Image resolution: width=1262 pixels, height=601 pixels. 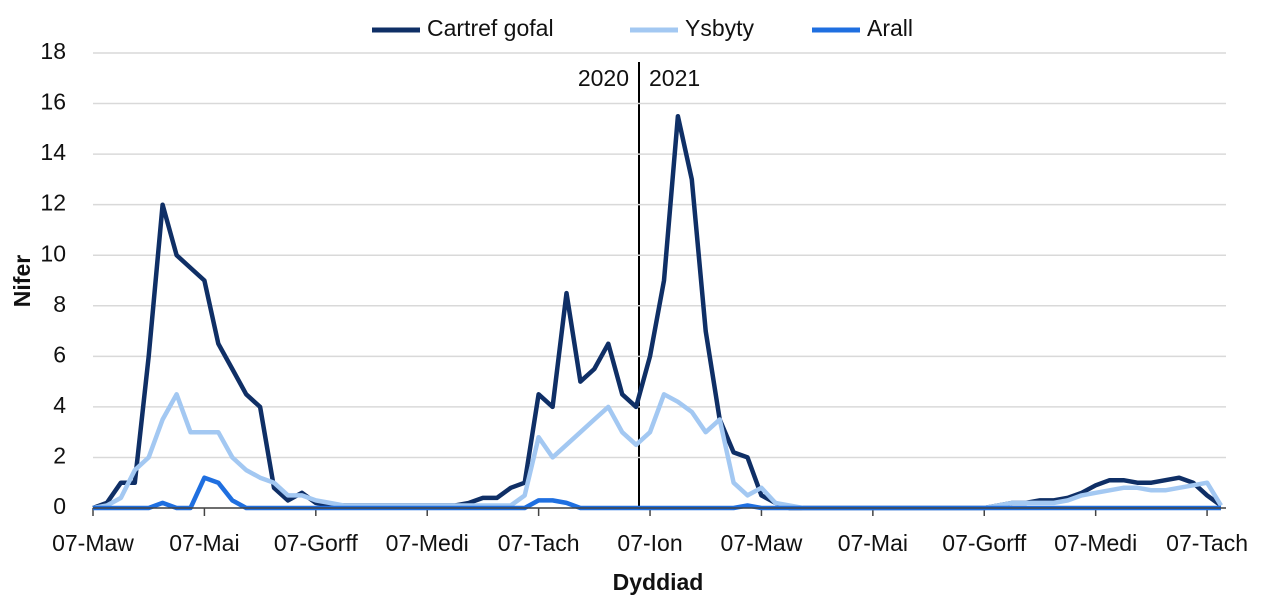 I want to click on annotation: 2020, so click(x=603, y=78).